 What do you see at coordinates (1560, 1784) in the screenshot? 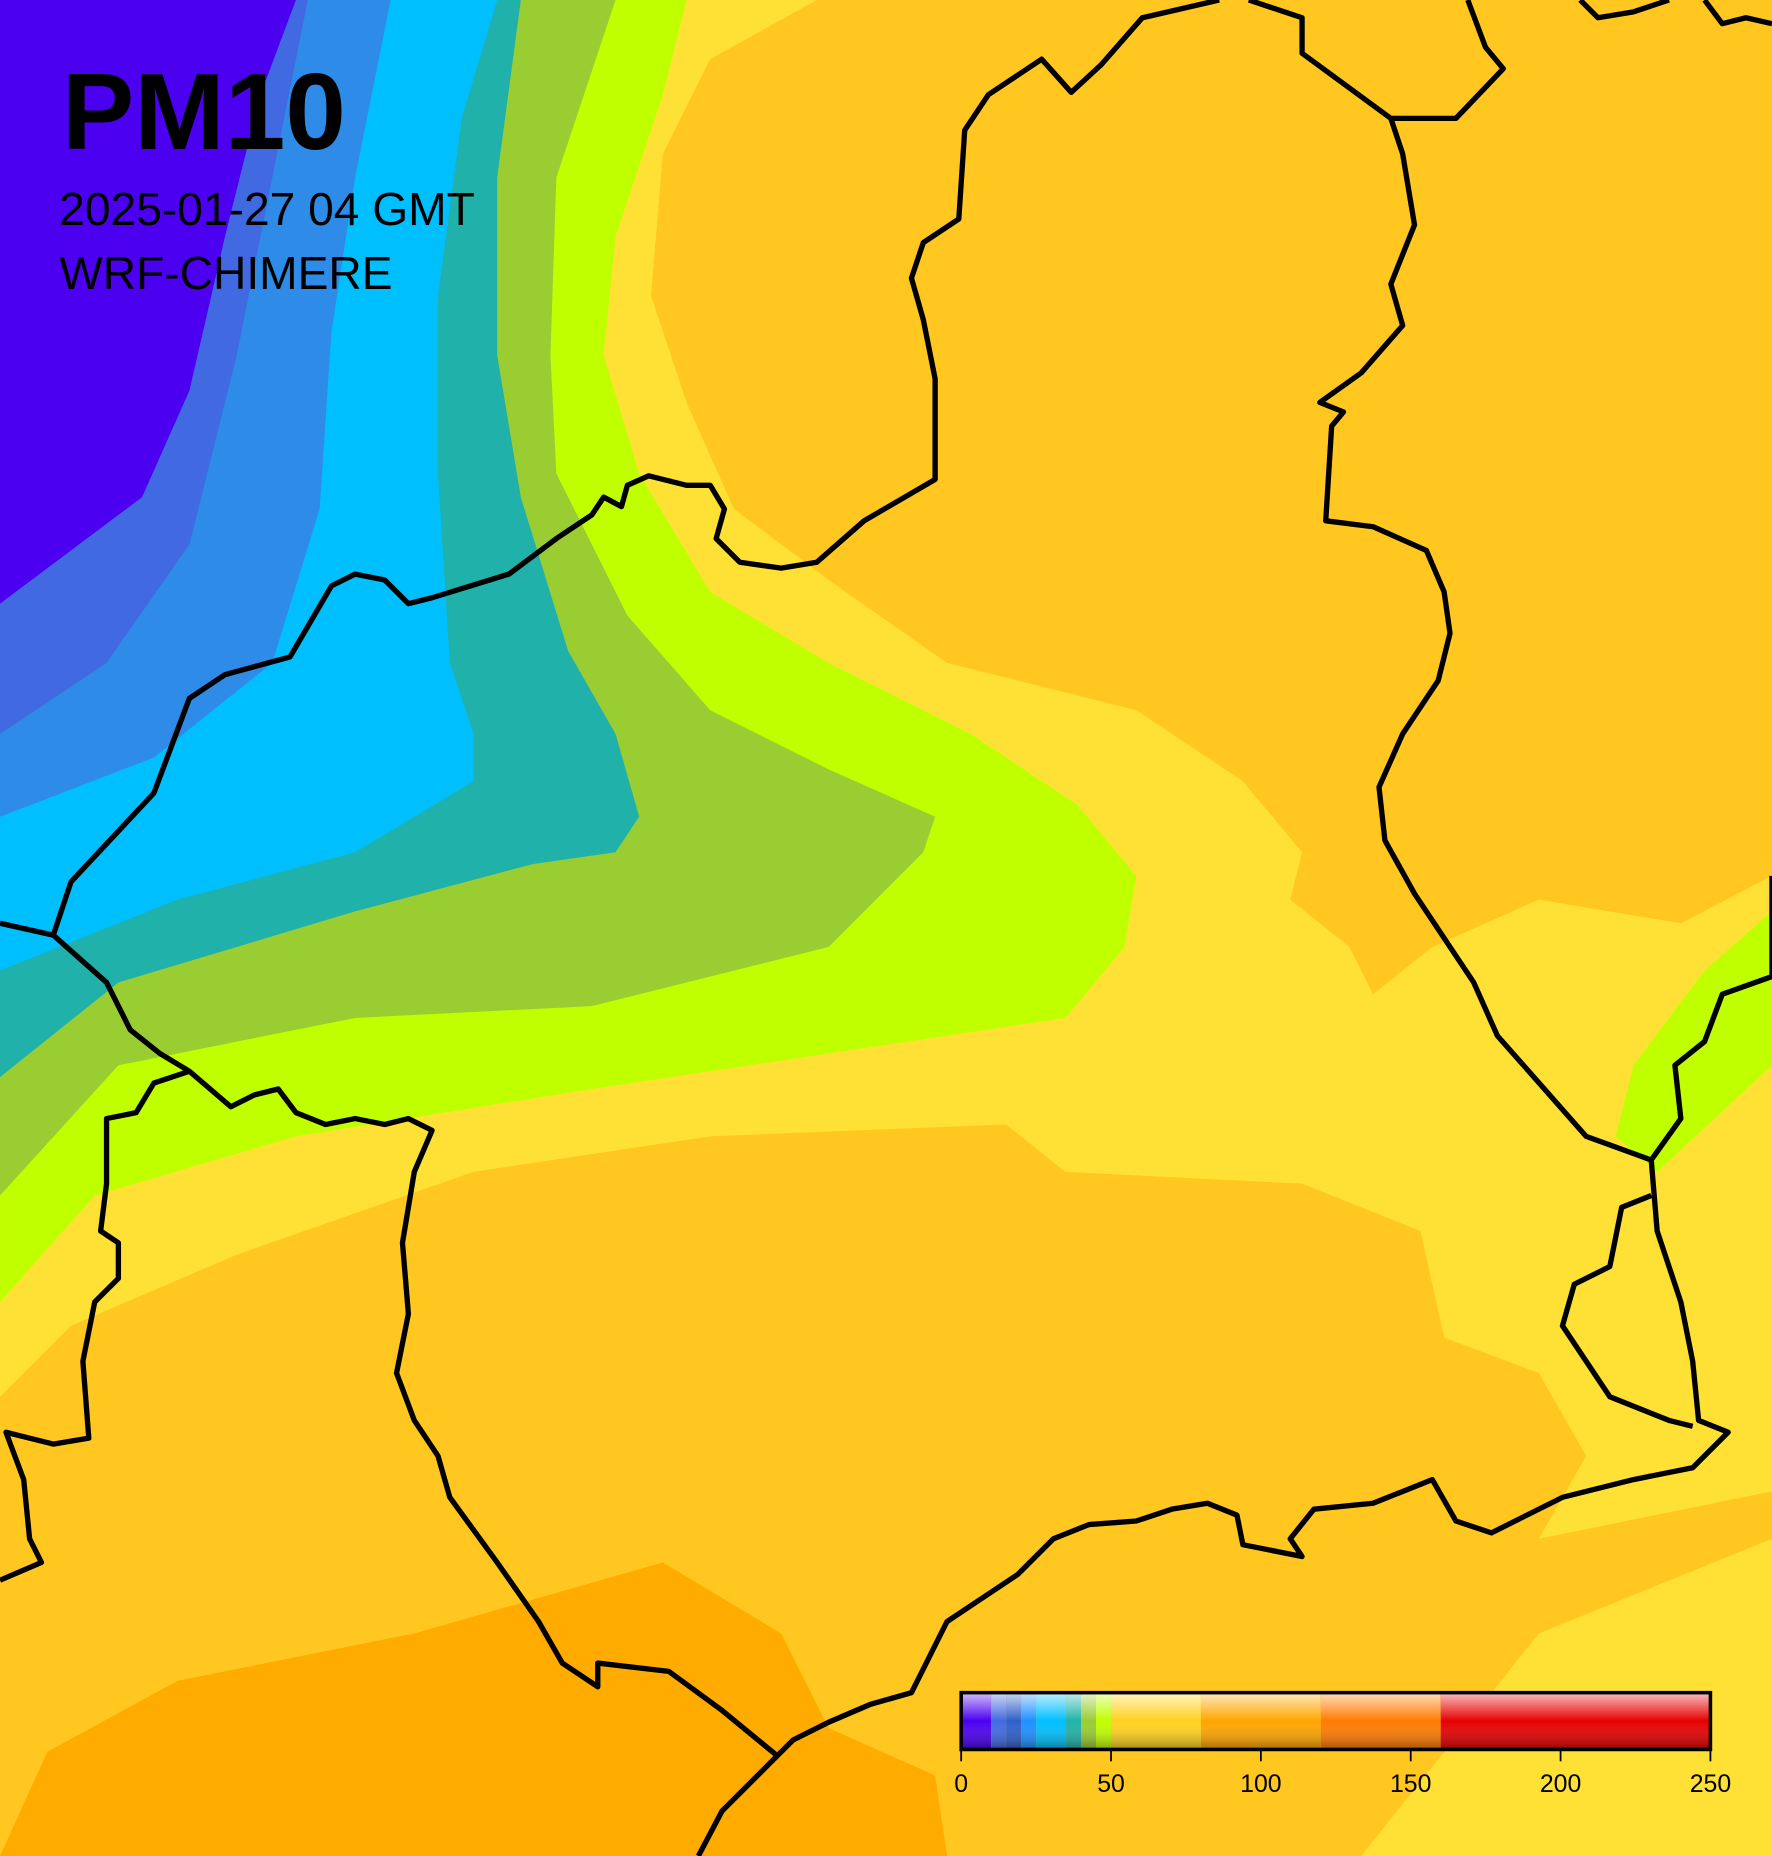
I see `colorbar-tick-label: 200` at bounding box center [1560, 1784].